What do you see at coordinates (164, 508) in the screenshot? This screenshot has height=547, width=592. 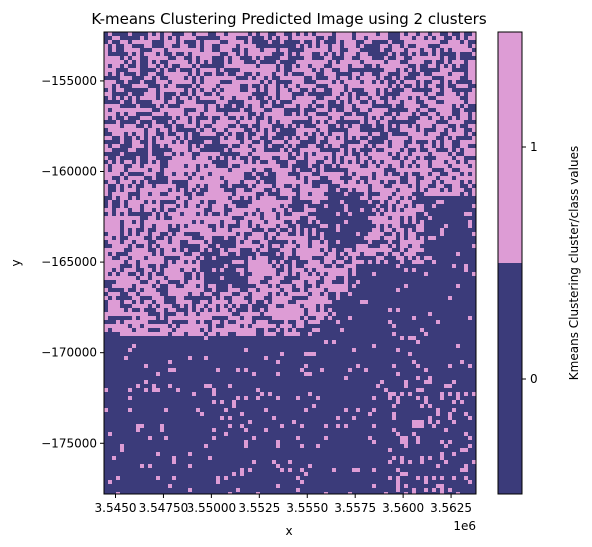 I see `x-tick-label: 3.54750` at bounding box center [164, 508].